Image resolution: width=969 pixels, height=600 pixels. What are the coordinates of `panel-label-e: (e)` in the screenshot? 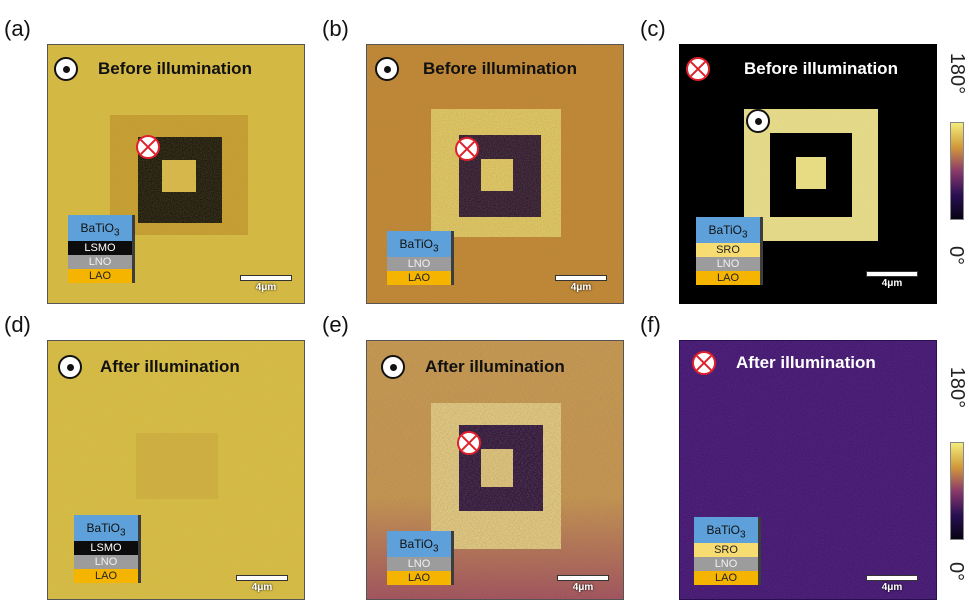 It's located at (335, 324).